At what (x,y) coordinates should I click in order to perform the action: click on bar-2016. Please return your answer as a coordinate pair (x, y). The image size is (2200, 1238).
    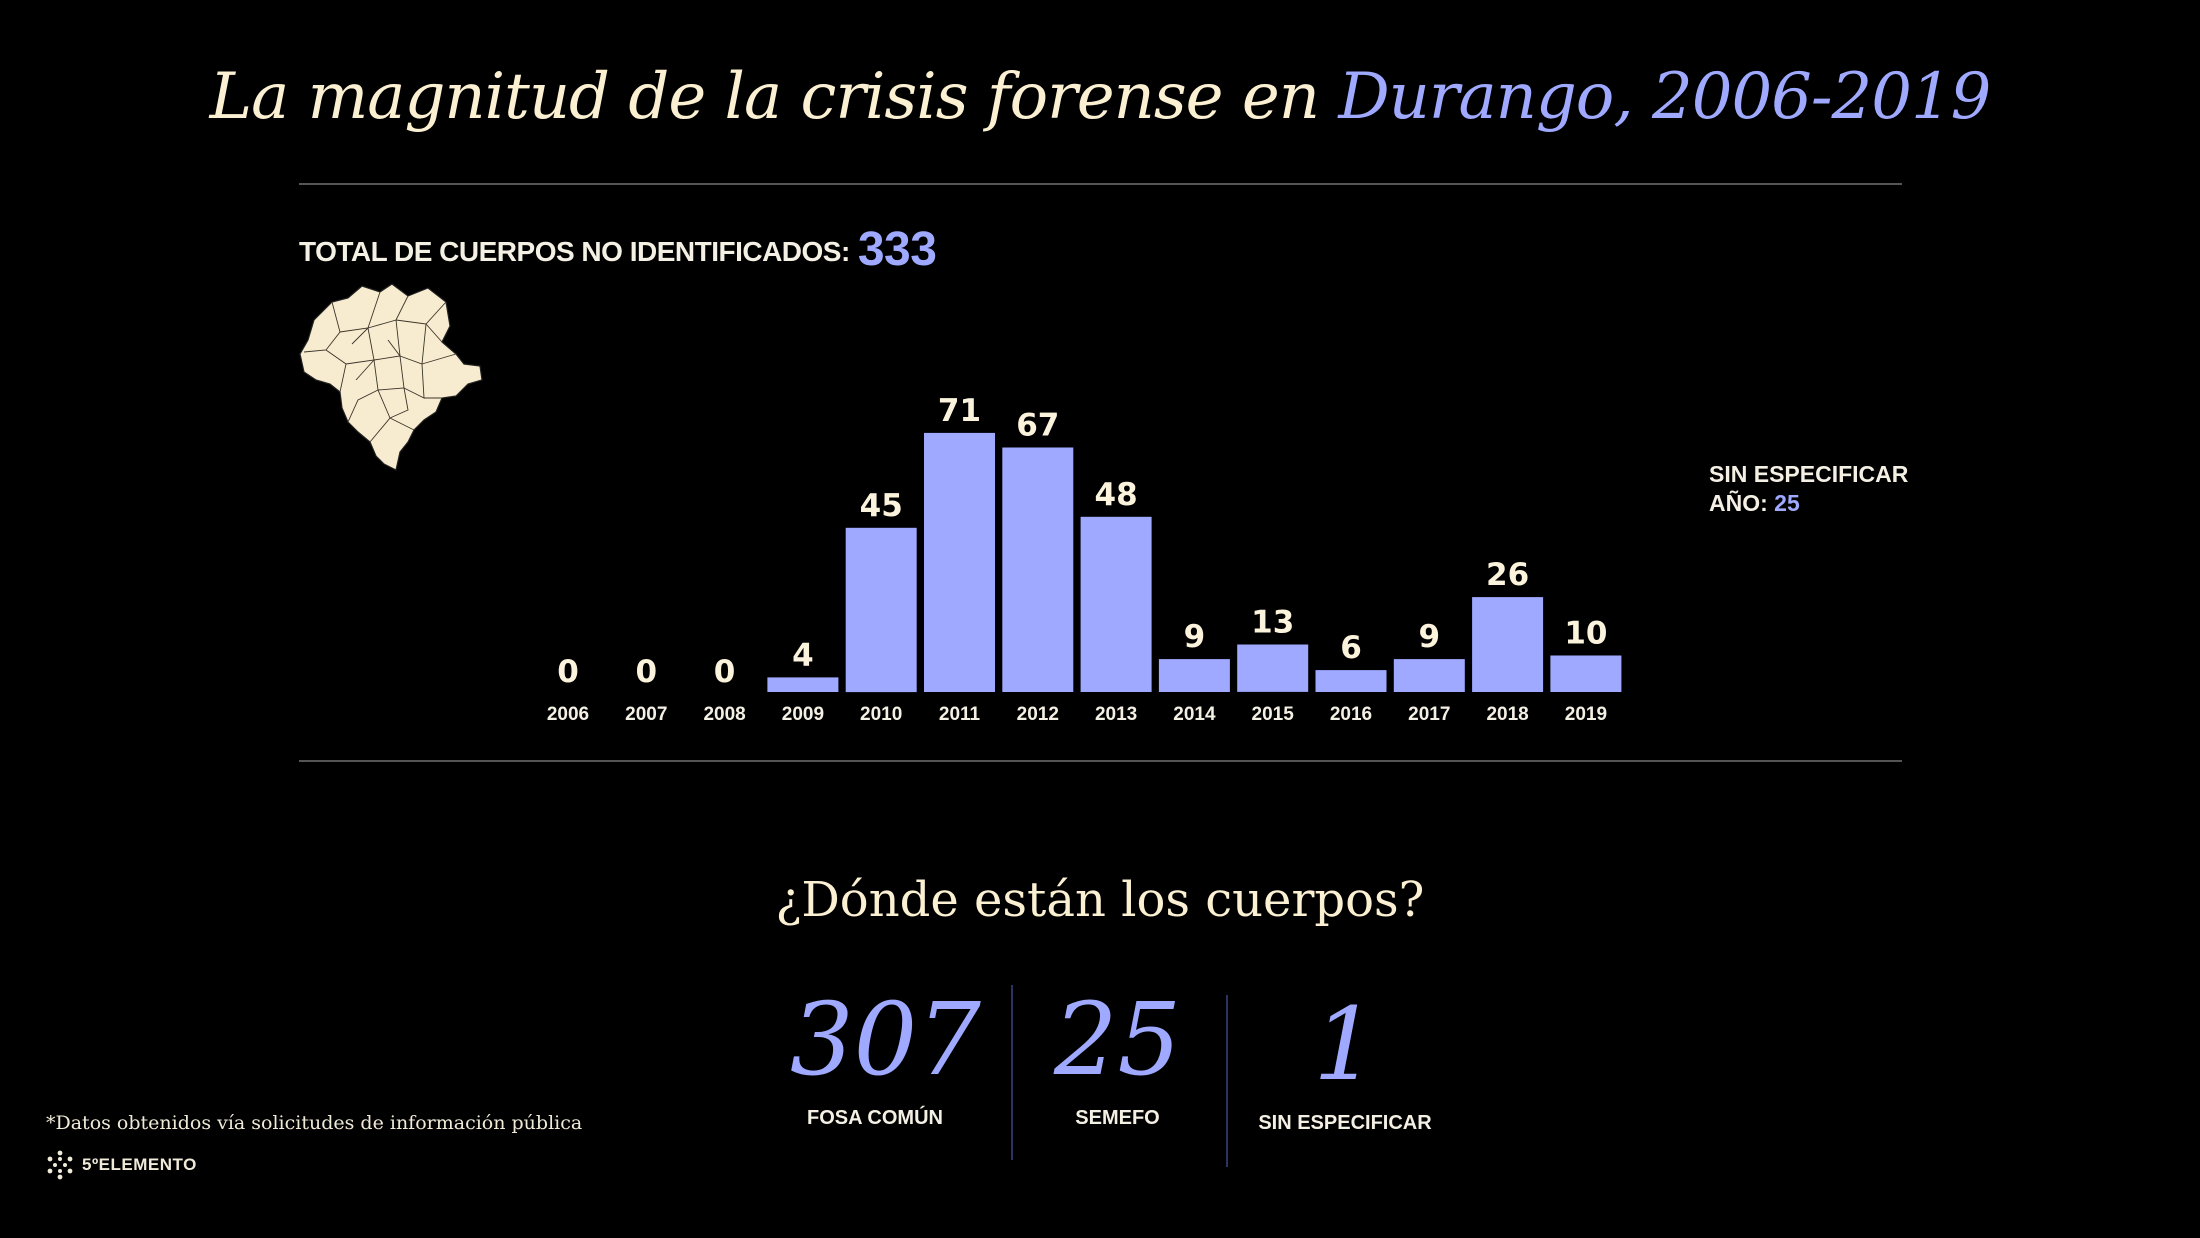
    Looking at the image, I should click on (1351, 681).